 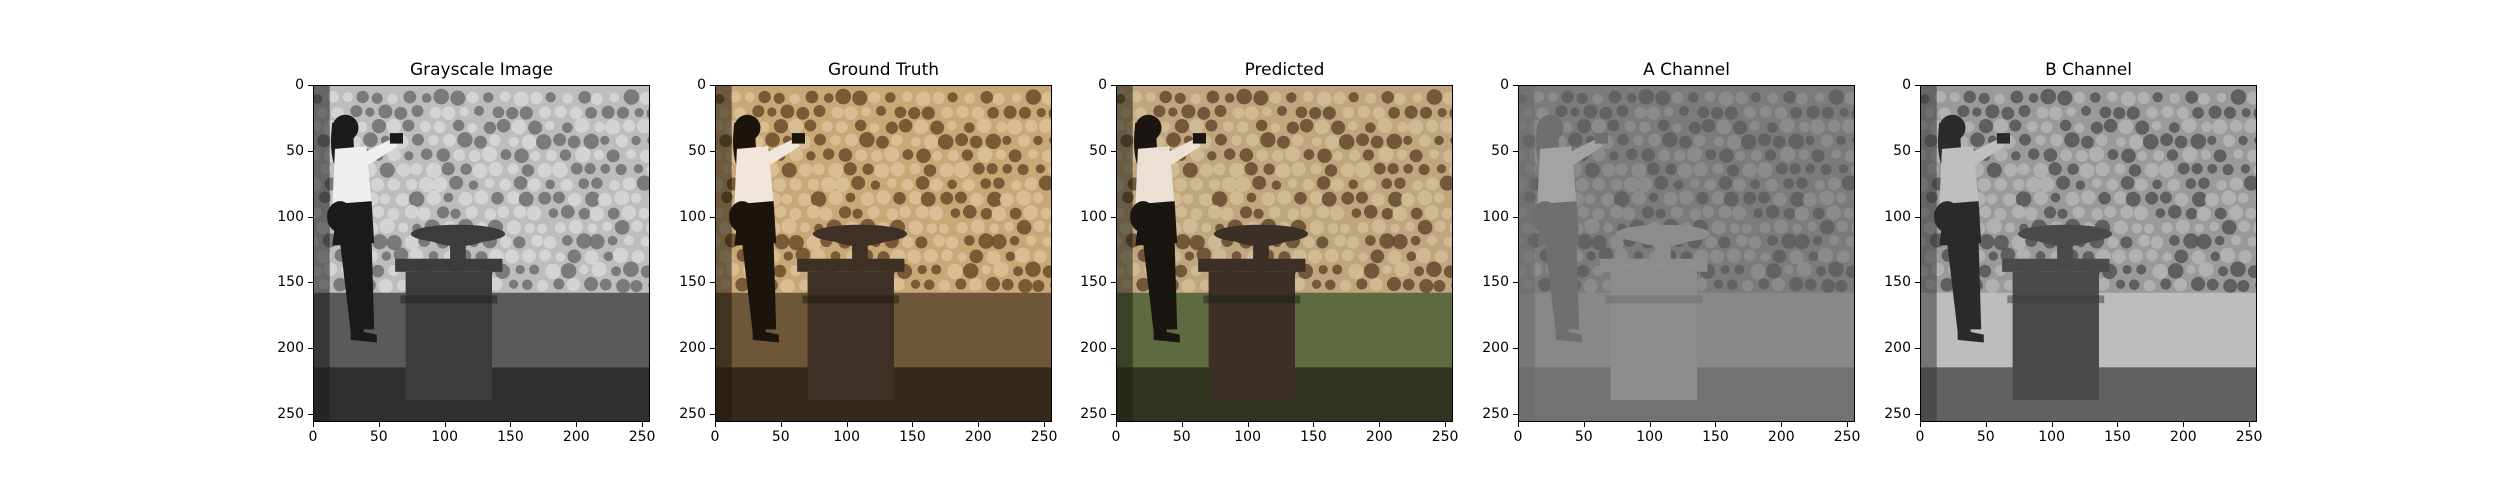 What do you see at coordinates (1686, 70) in the screenshot?
I see `panel-title: A Channel` at bounding box center [1686, 70].